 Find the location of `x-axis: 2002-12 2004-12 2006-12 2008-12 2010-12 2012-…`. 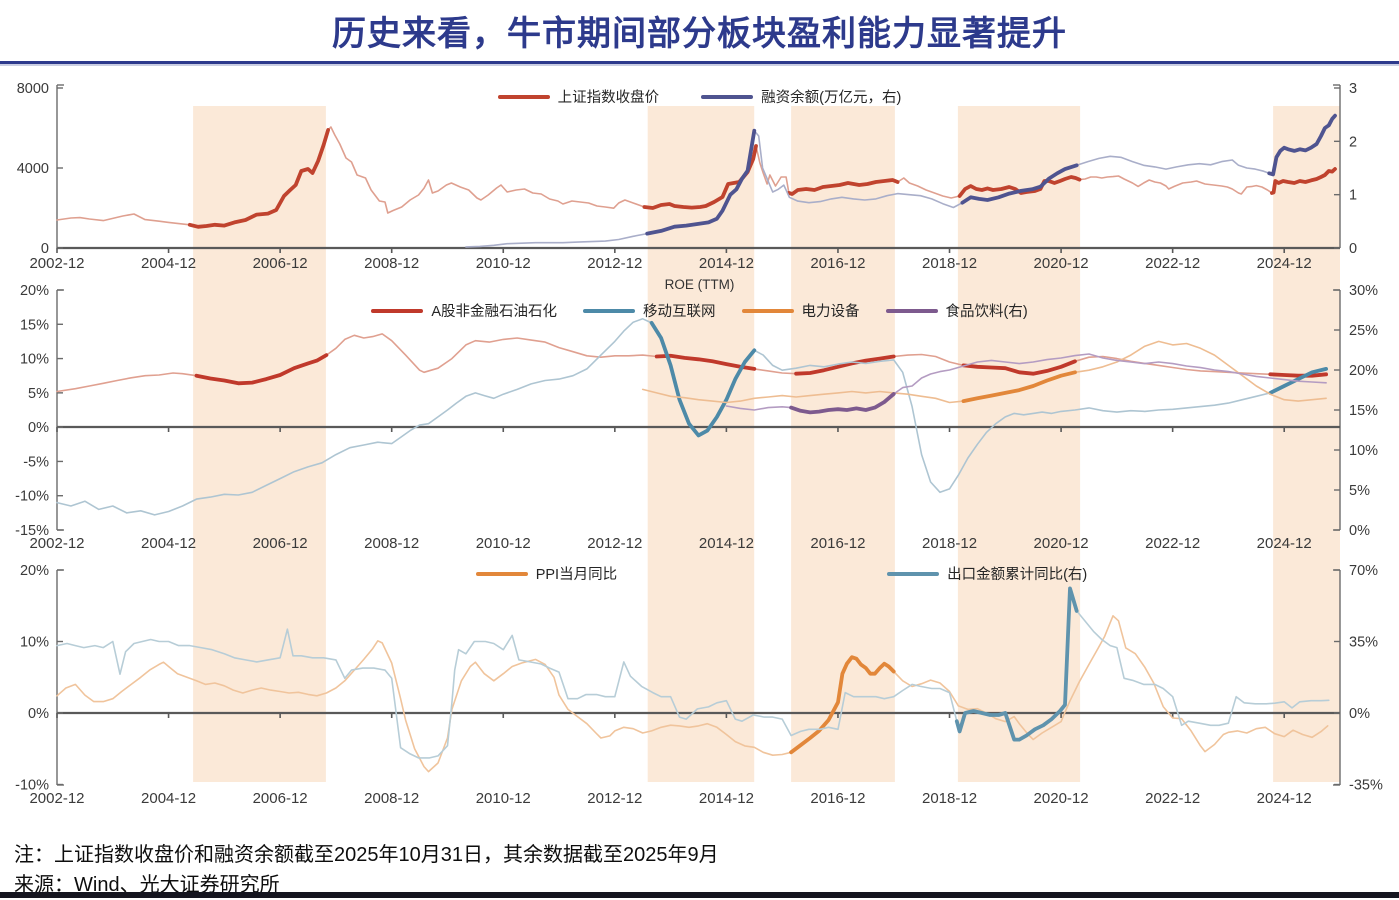

x-axis: 2002-12 2004-12 2006-12 2008-12 2010-12 2012-… is located at coordinates (670, 489).